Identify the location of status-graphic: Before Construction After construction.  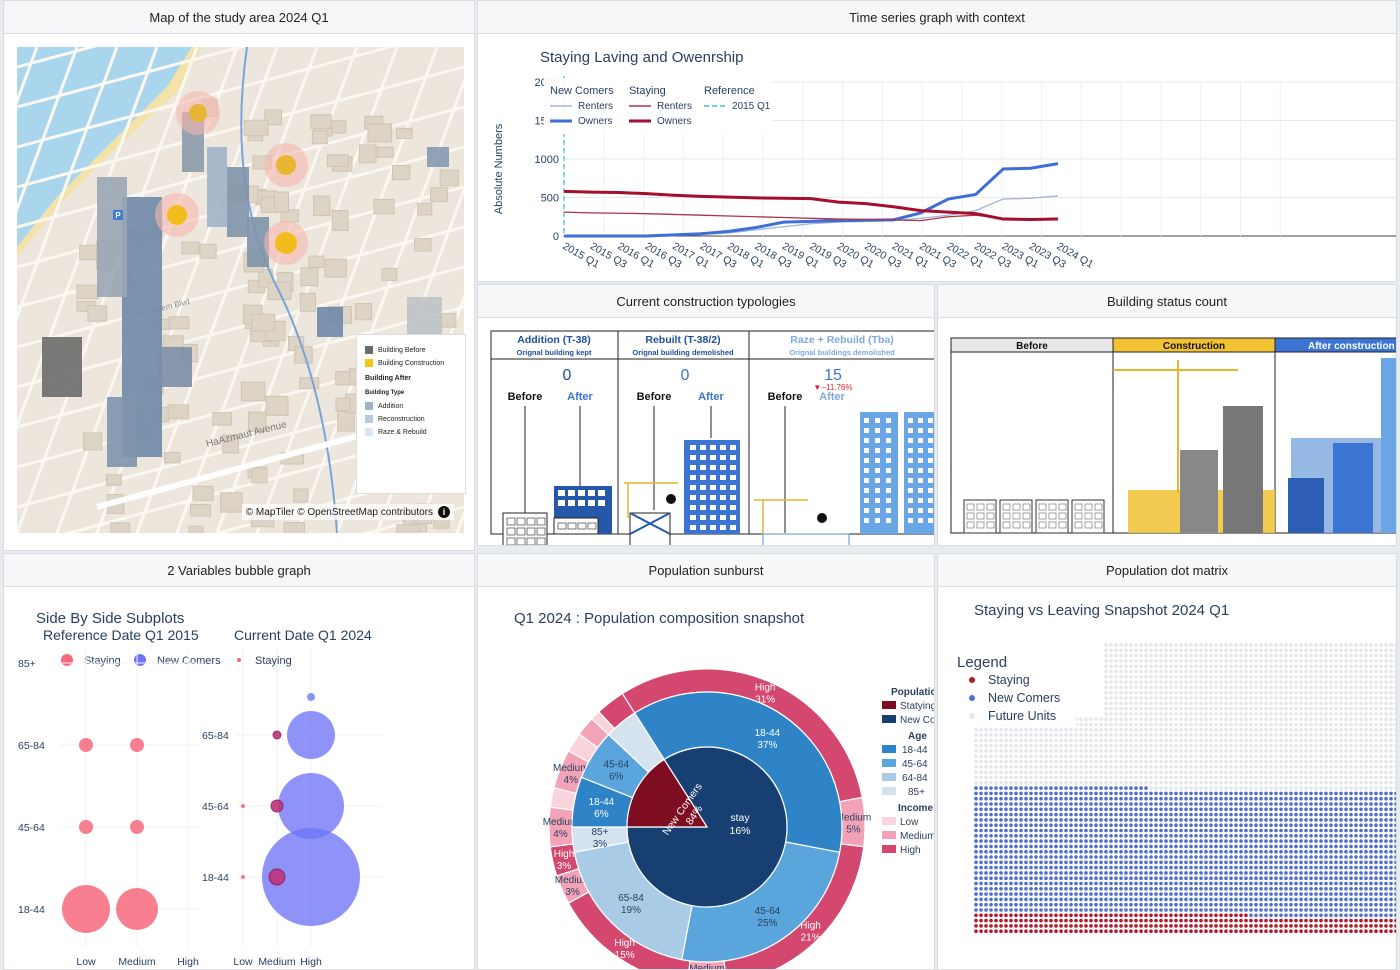
(1167, 432).